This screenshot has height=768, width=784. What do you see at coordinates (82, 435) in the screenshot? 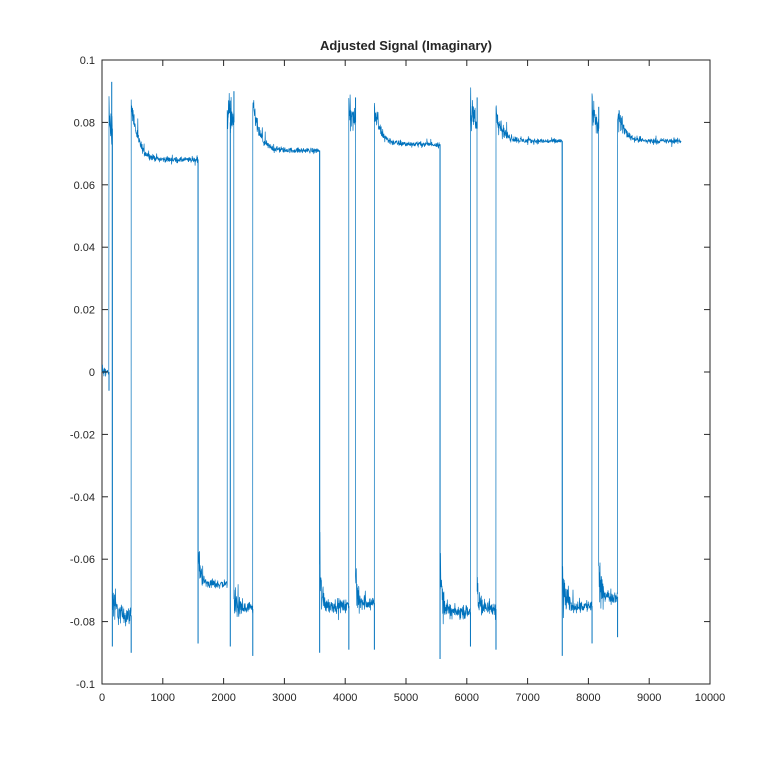
I see `y-tick-label: -0.02` at bounding box center [82, 435].